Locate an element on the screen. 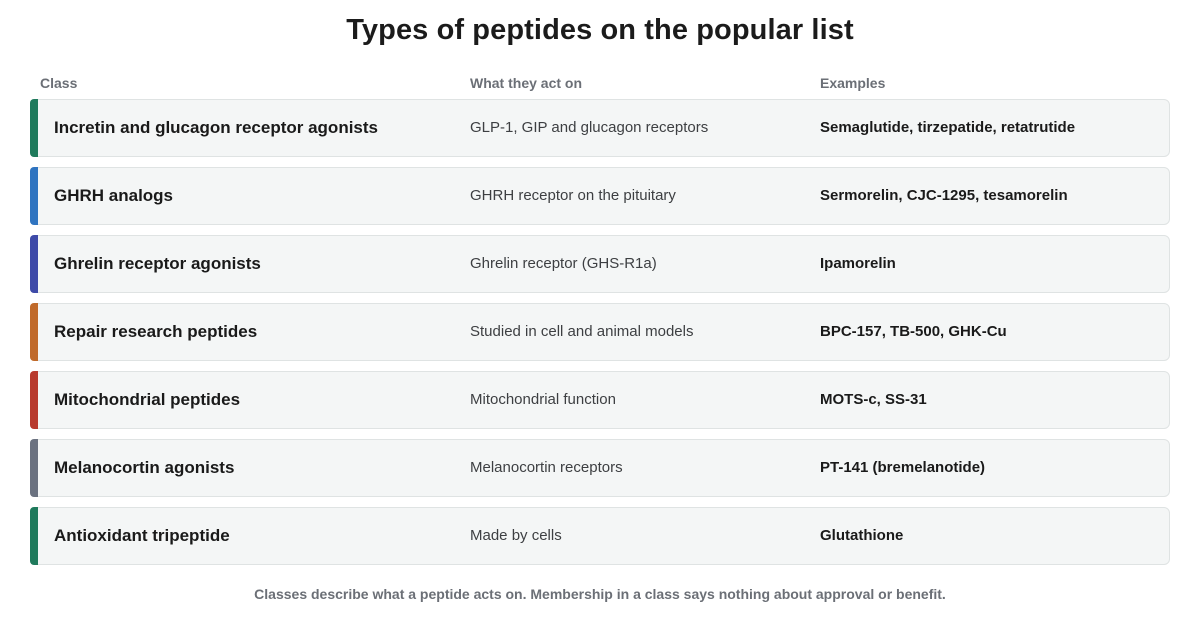 The width and height of the screenshot is (1200, 620). class-name: Melanocortin agonists is located at coordinates (144, 467).